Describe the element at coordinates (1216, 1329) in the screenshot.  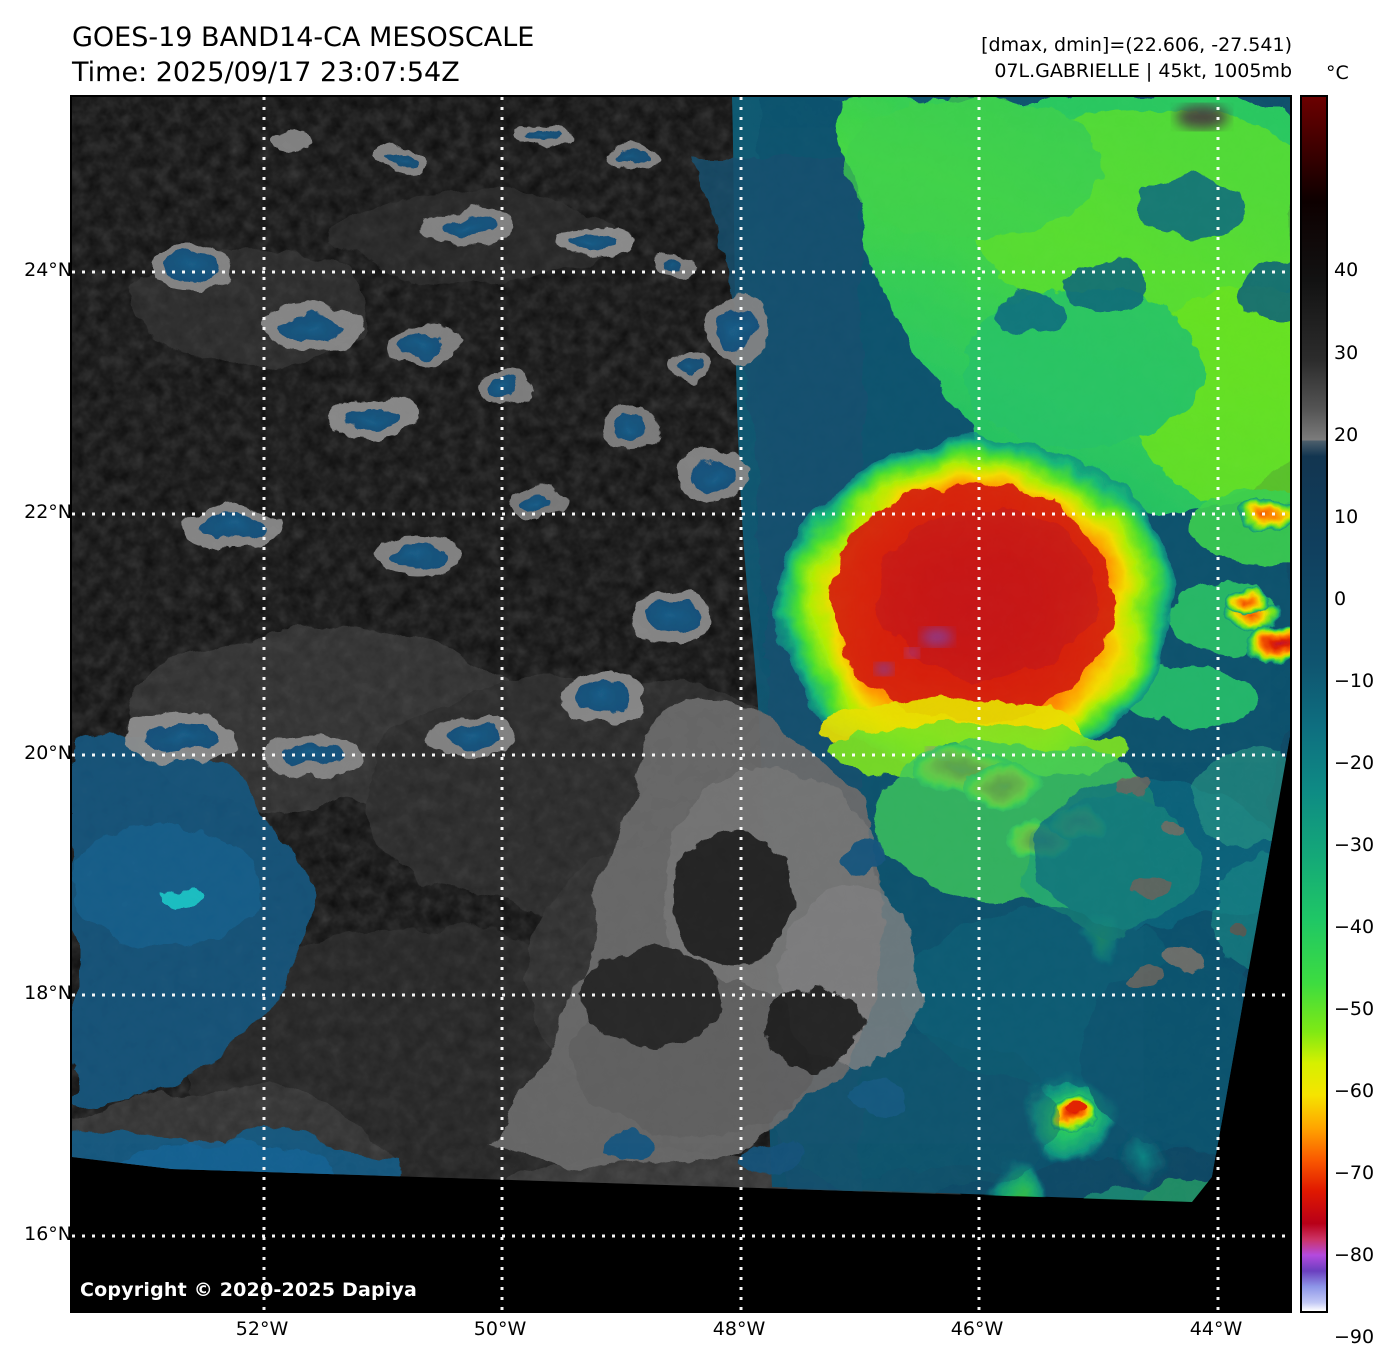
I see `lon-tick-44w: 44°W` at that location.